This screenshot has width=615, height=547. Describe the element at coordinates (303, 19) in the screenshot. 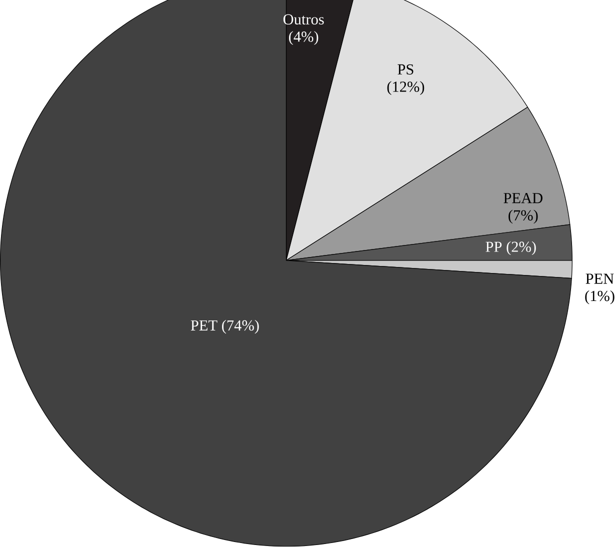

I see `slice-label: Outros` at that location.